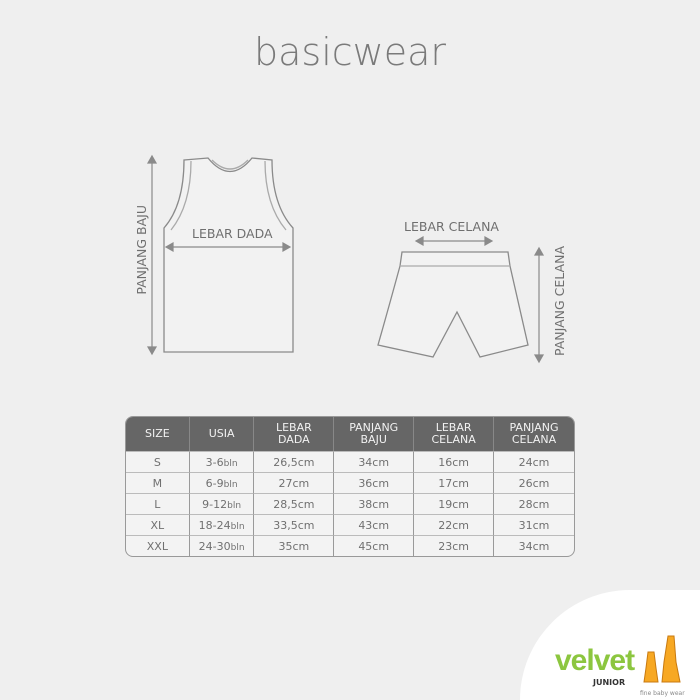 The image size is (700, 700). I want to click on table-cell: 17cm, so click(453, 482).